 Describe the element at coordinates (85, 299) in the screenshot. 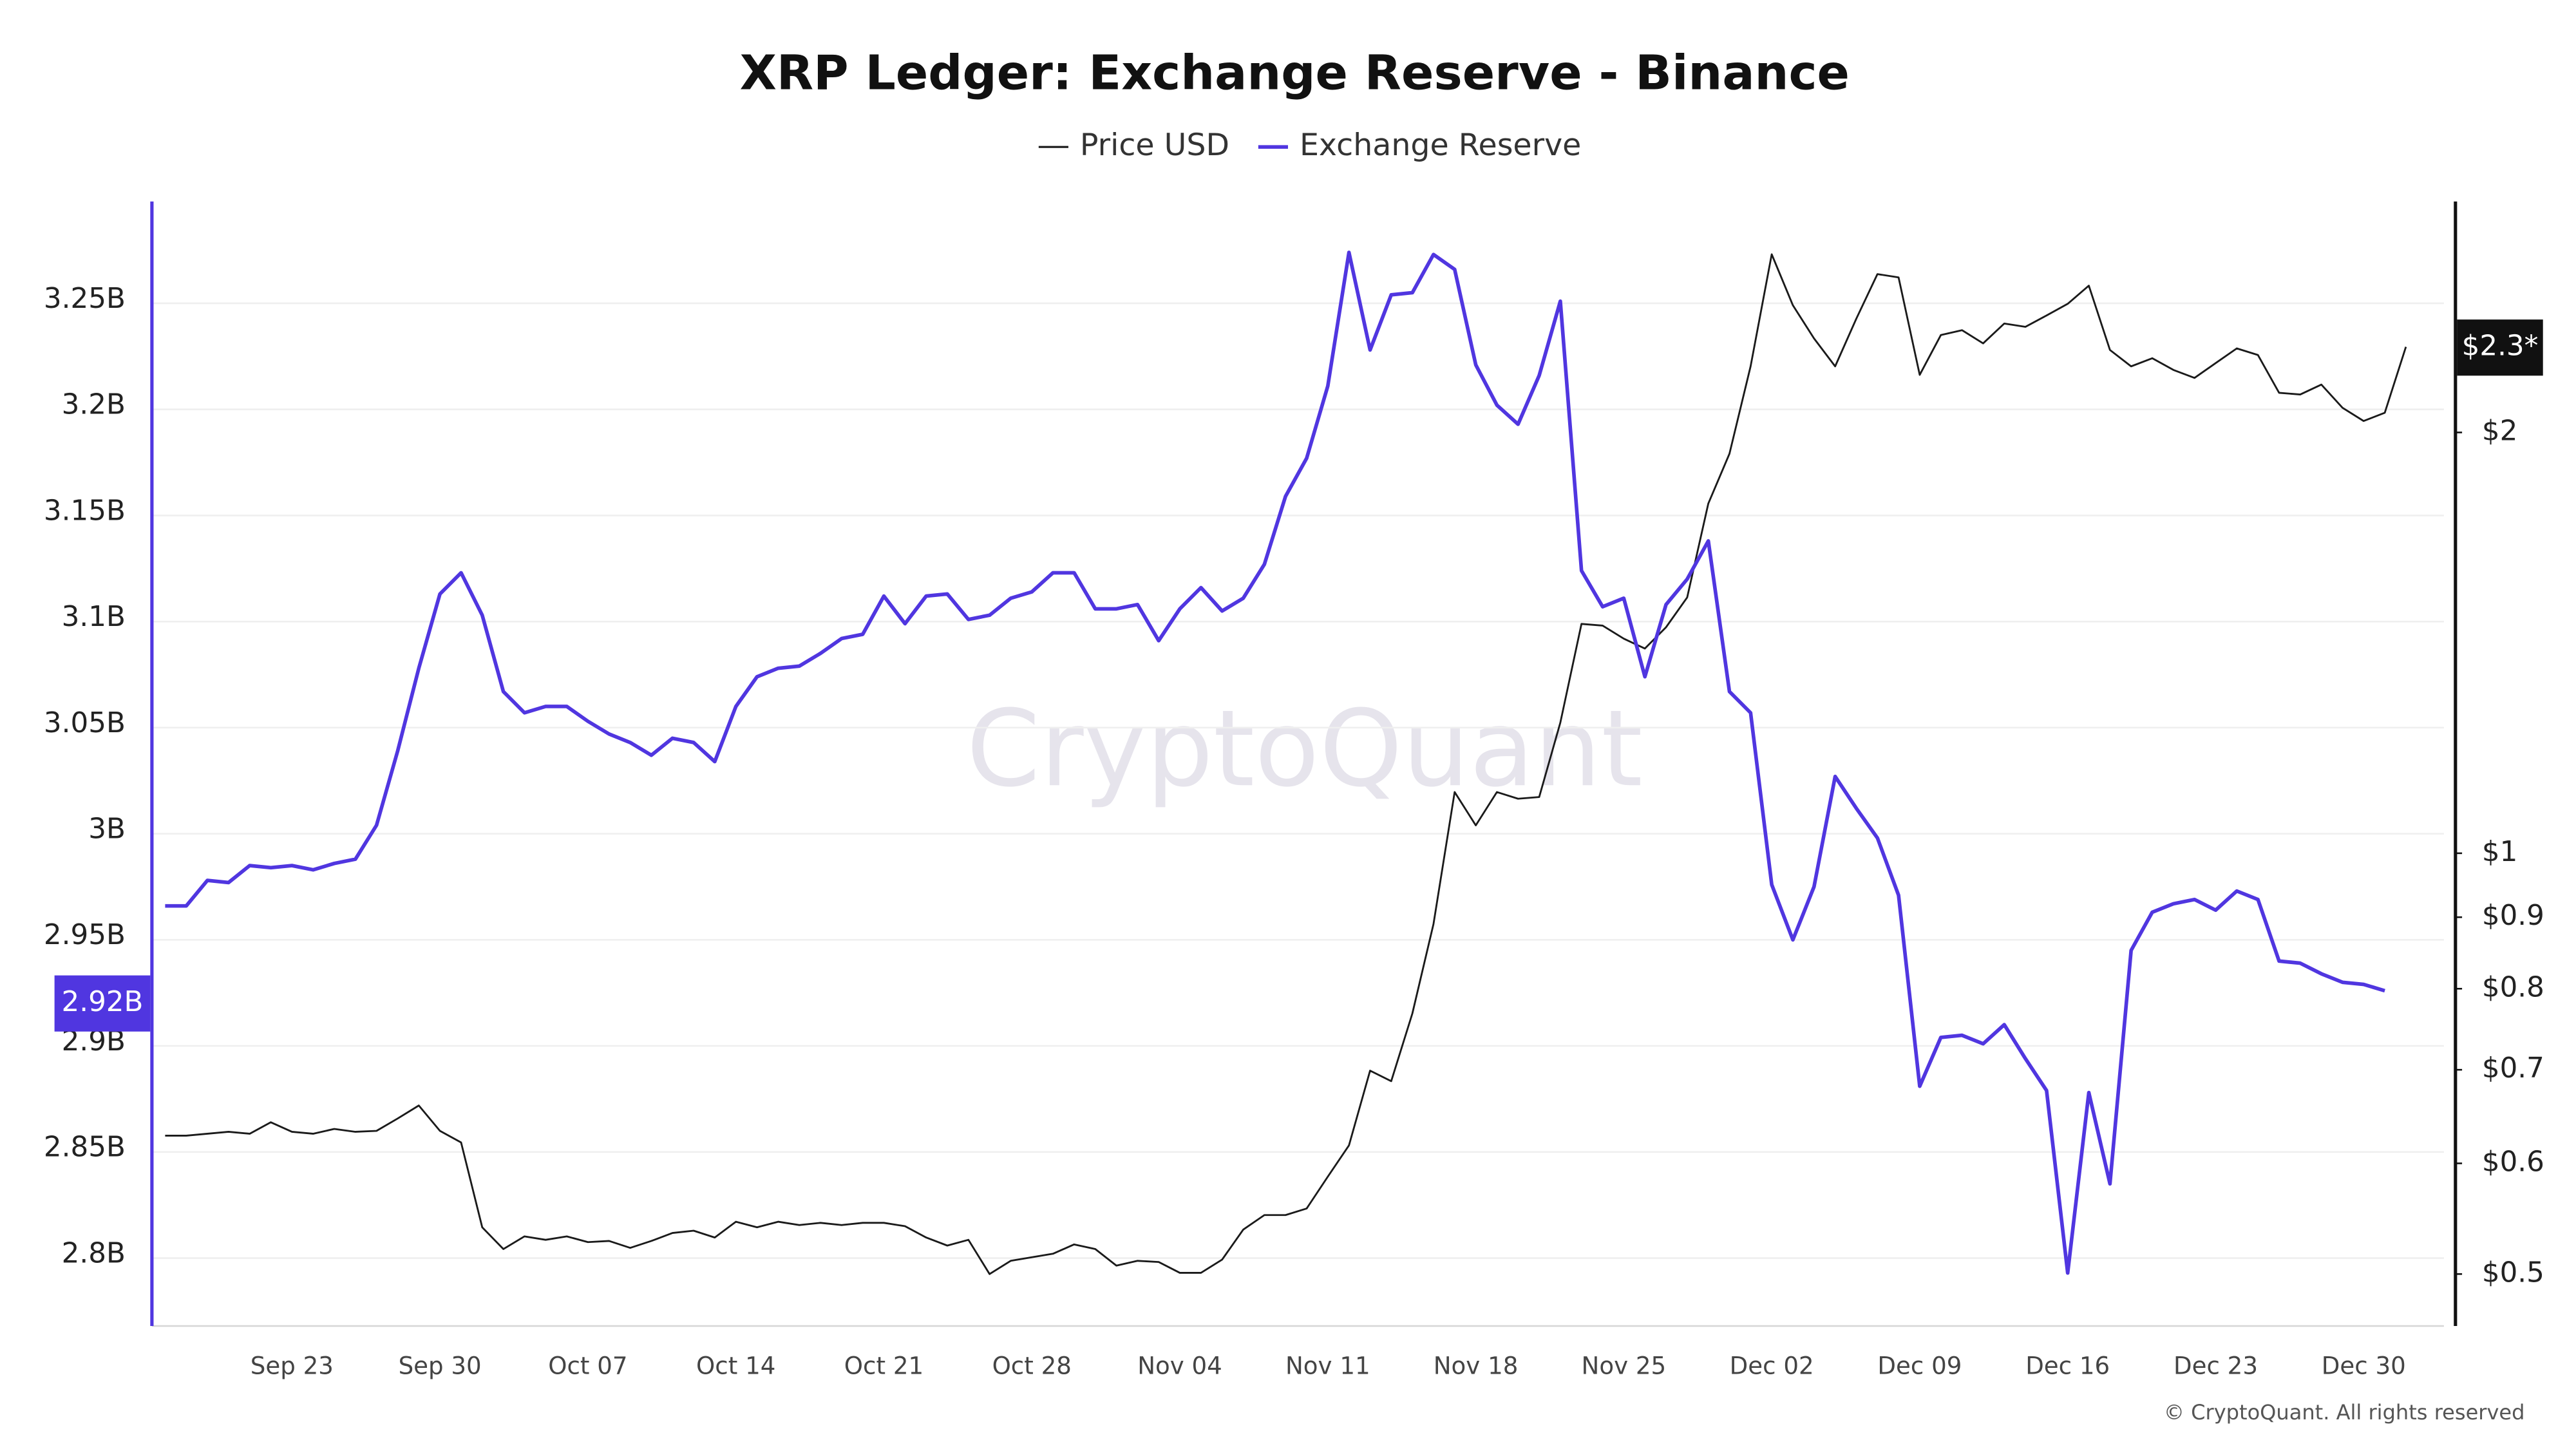

I see `y-tick-label: 3.25B` at that location.